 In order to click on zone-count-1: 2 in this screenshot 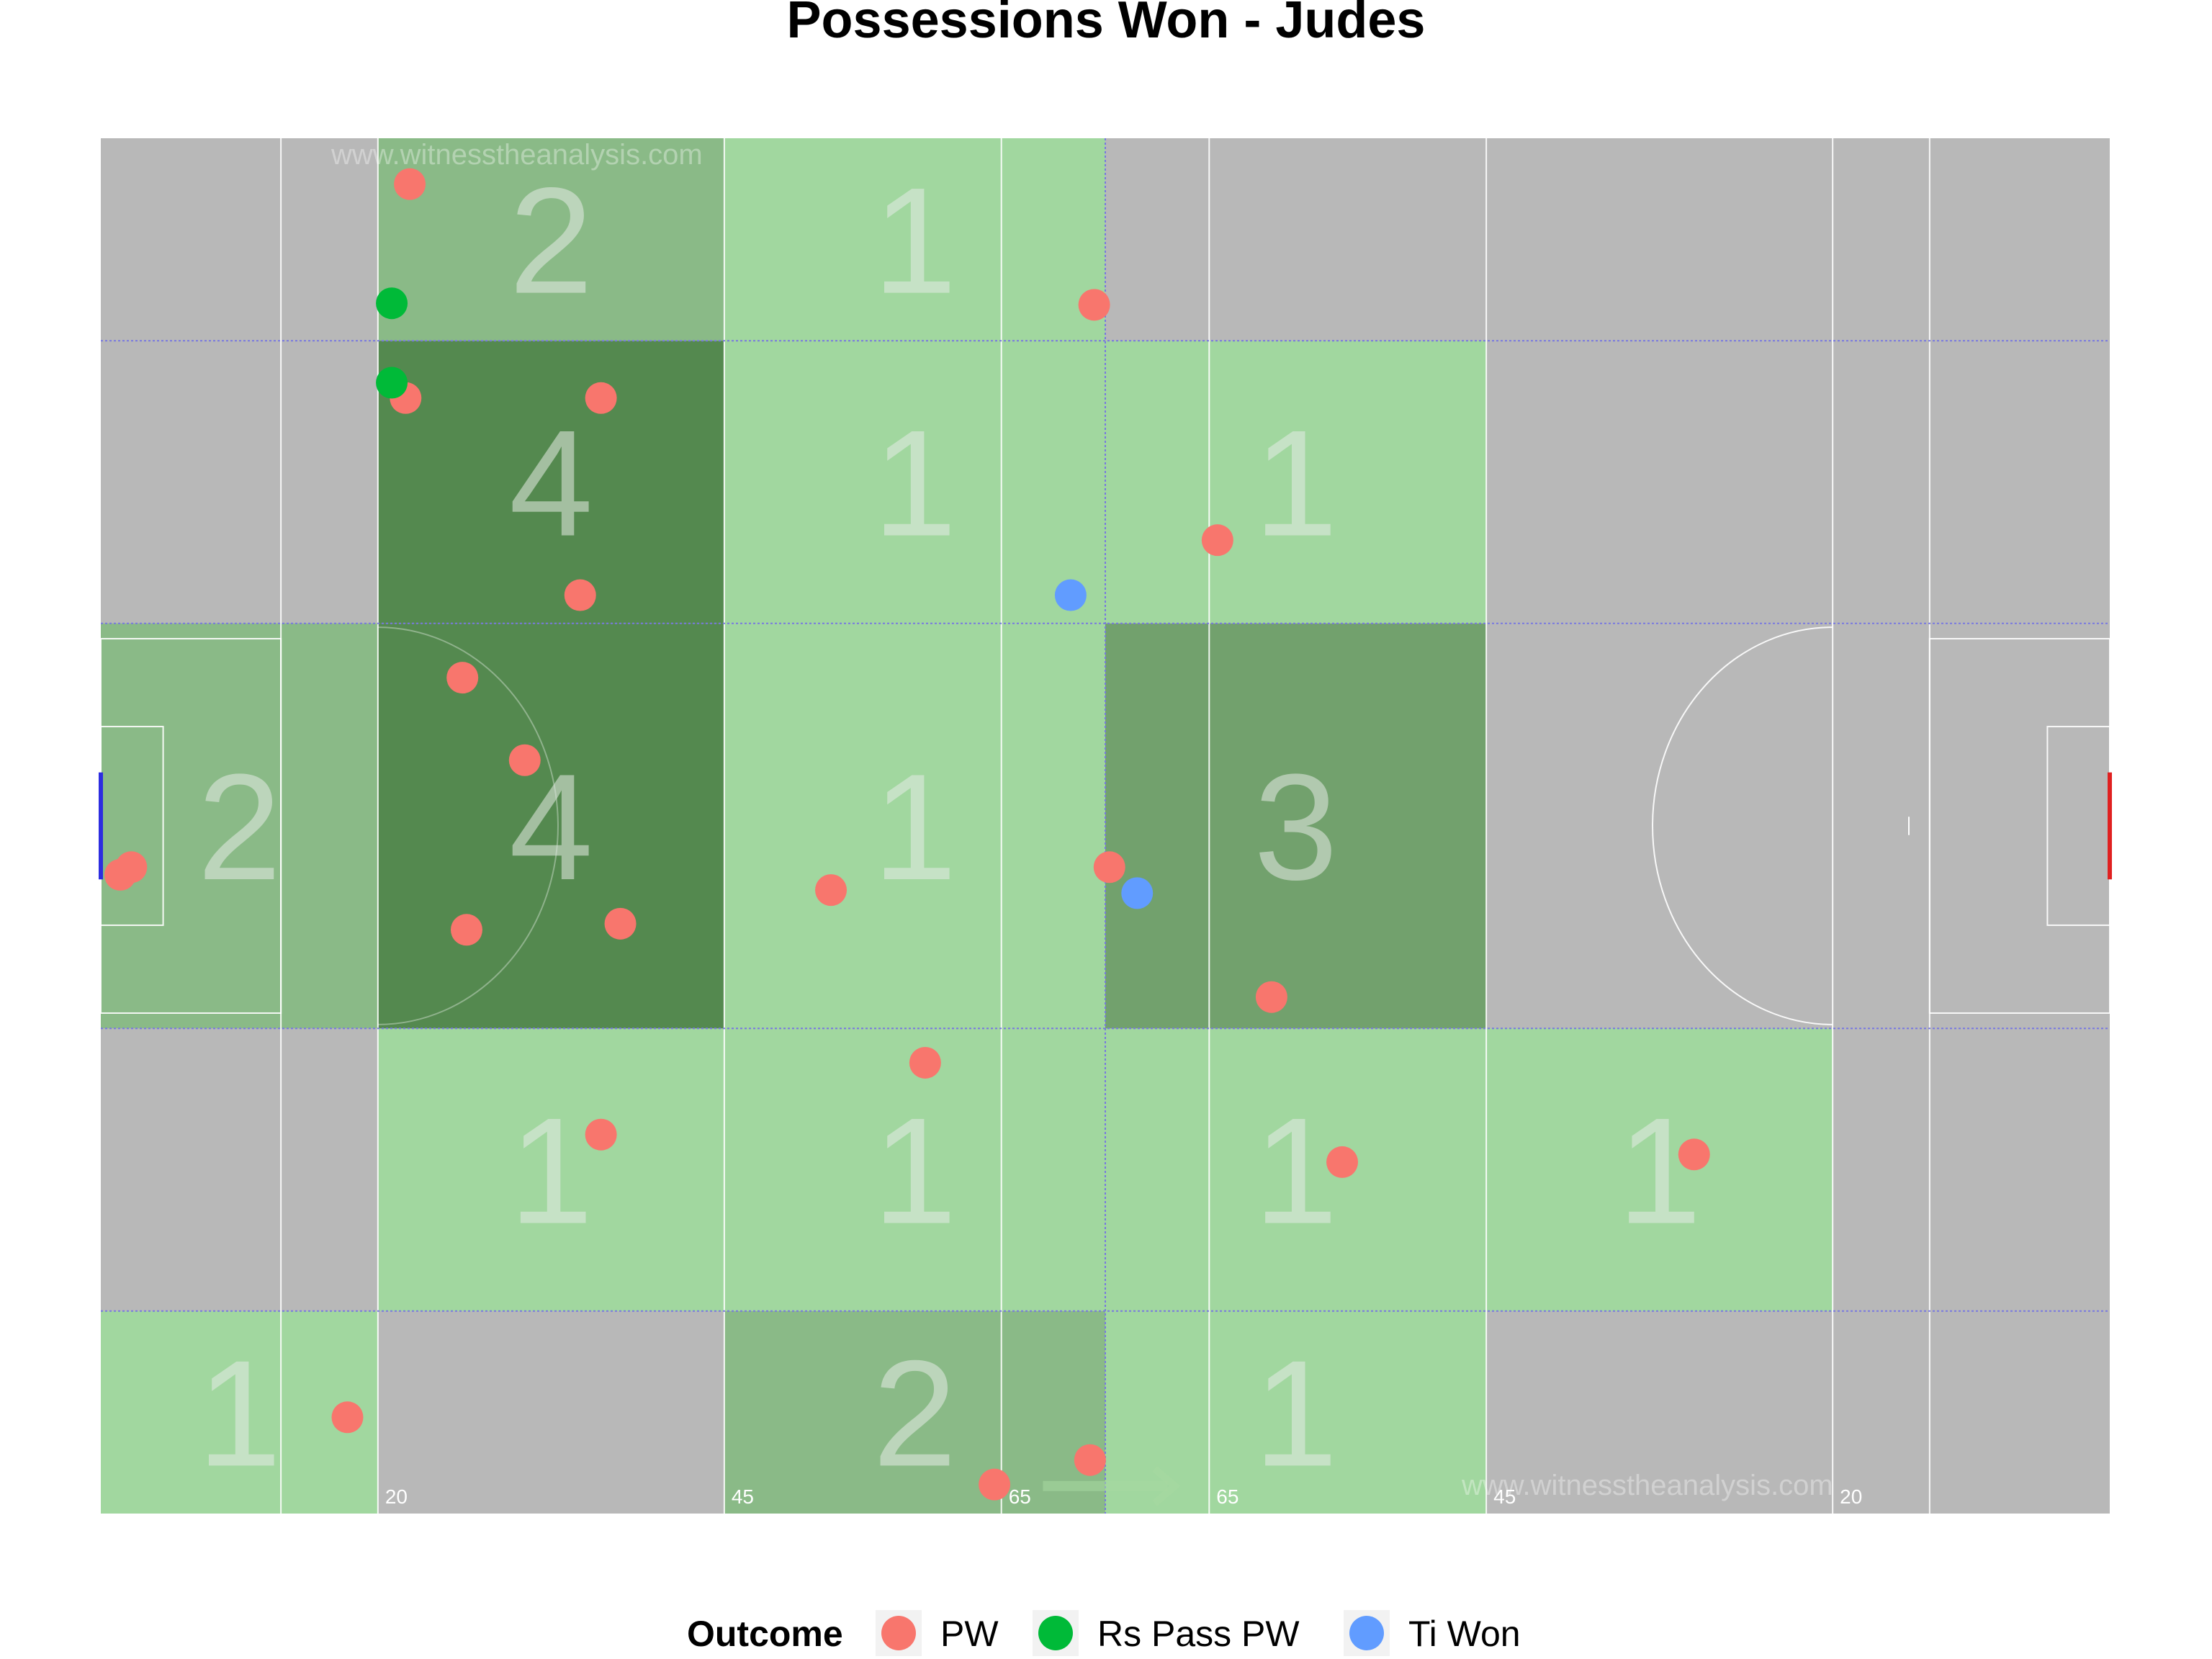, I will do `click(915, 1413)`.